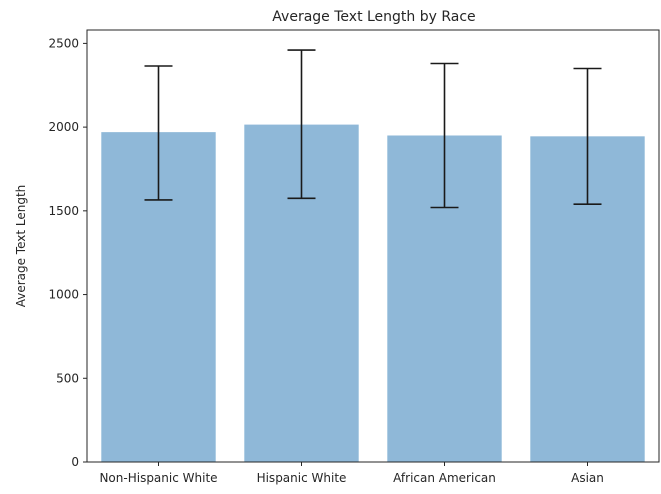 The height and width of the screenshot is (494, 661). I want to click on y-tick-label: 2000, so click(63, 127).